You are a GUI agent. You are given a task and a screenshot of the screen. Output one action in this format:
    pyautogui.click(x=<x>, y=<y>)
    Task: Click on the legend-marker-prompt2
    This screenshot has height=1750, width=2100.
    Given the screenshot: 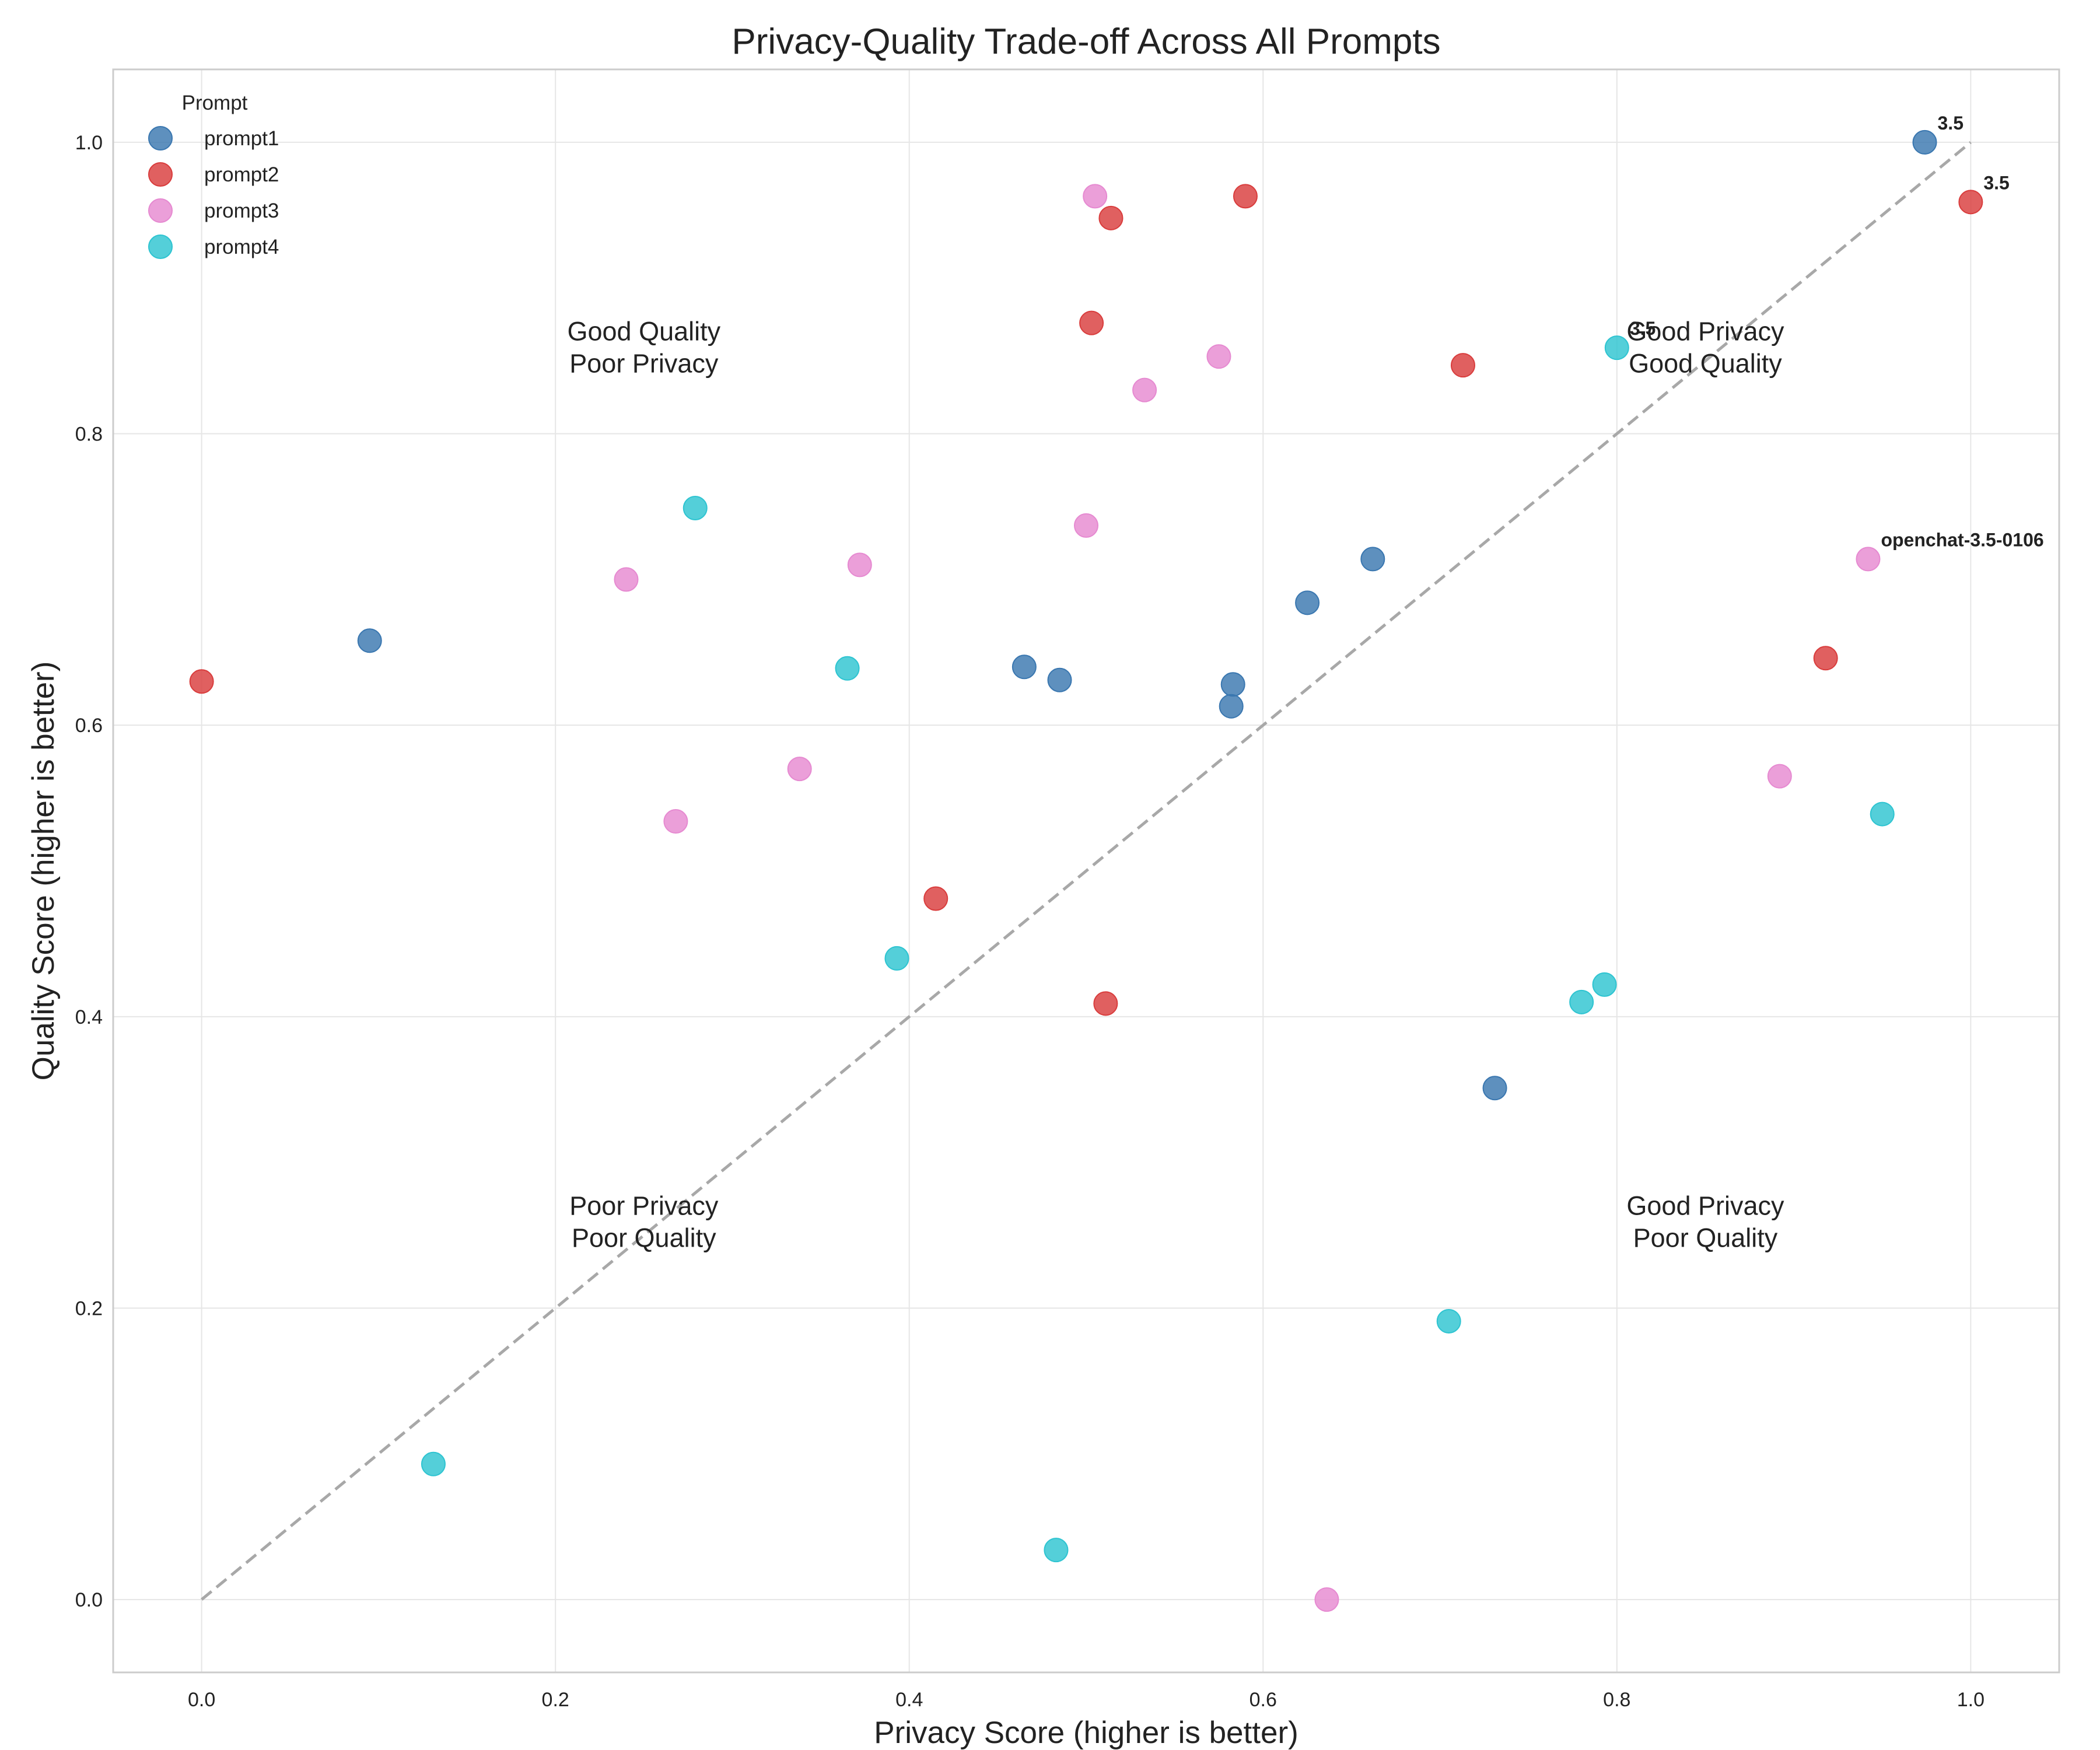 What is the action you would take?
    pyautogui.click(x=160, y=174)
    